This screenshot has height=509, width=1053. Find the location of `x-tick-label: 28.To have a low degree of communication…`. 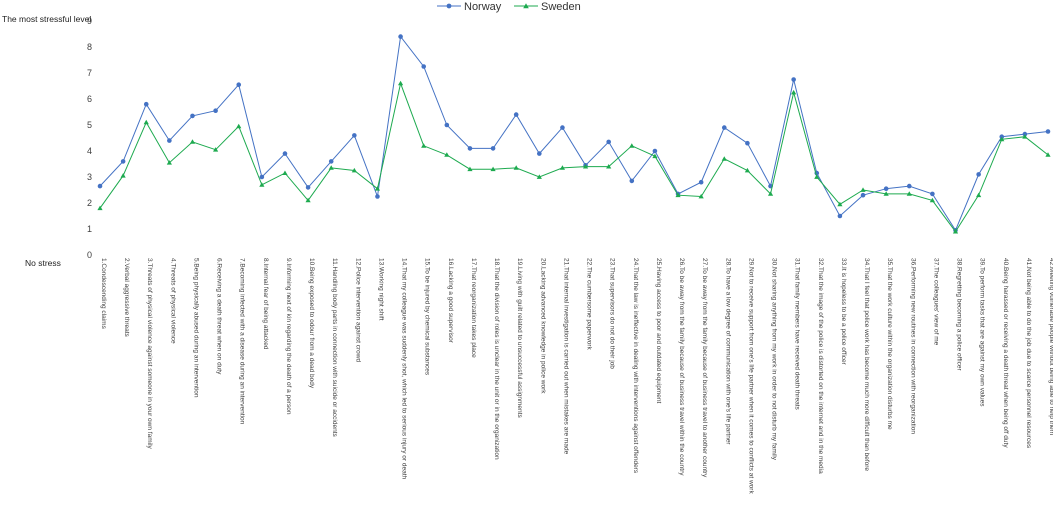

x-tick-label: 28.To have a low degree of communication… is located at coordinates (727, 351).